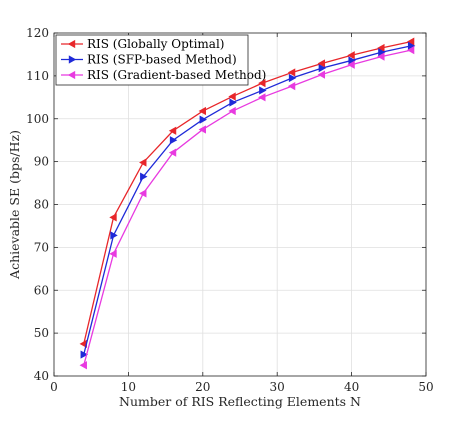 This screenshot has width=463, height=422. Describe the element at coordinates (41, 290) in the screenshot. I see `y-tick-label: 60` at that location.